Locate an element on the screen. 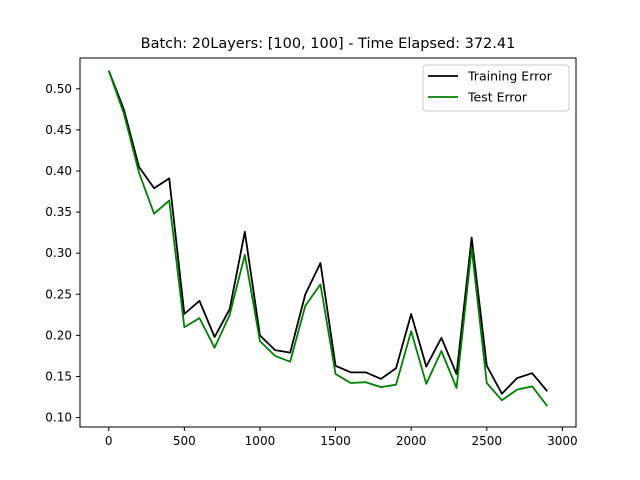 The height and width of the screenshot is (480, 640). y-tick-label: 0.15 is located at coordinates (58, 376).